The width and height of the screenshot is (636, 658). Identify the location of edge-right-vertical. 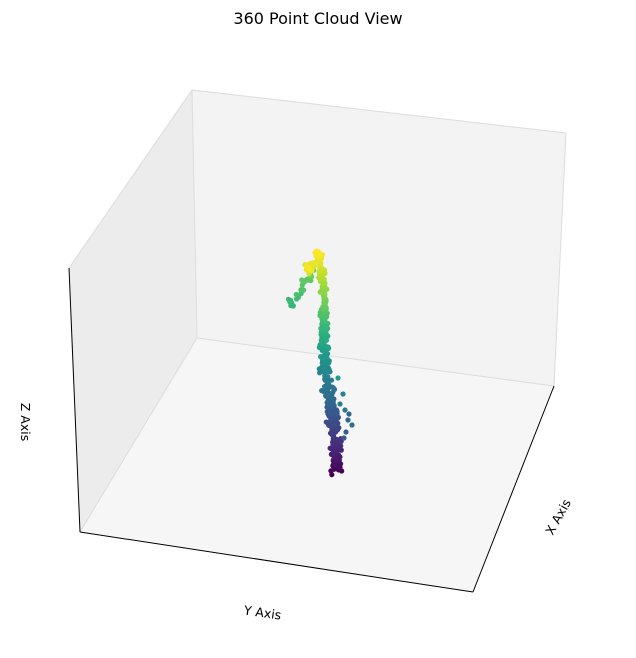
(560, 259).